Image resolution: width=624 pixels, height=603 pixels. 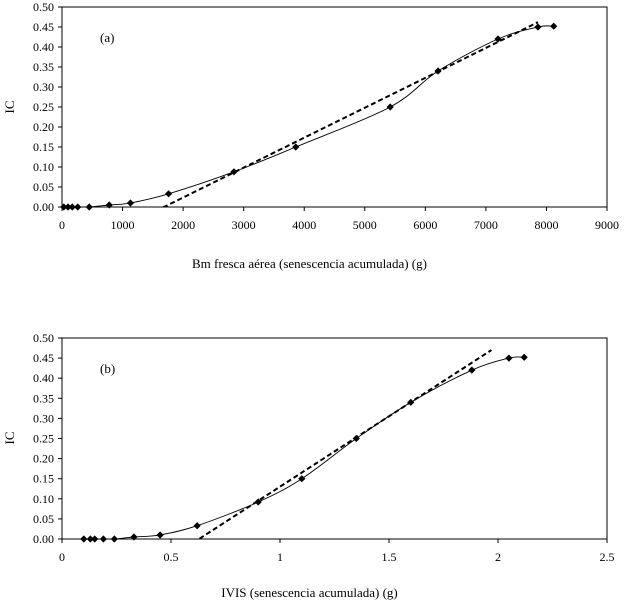 What do you see at coordinates (365, 225) in the screenshot?
I see `x-tick-label: 5000` at bounding box center [365, 225].